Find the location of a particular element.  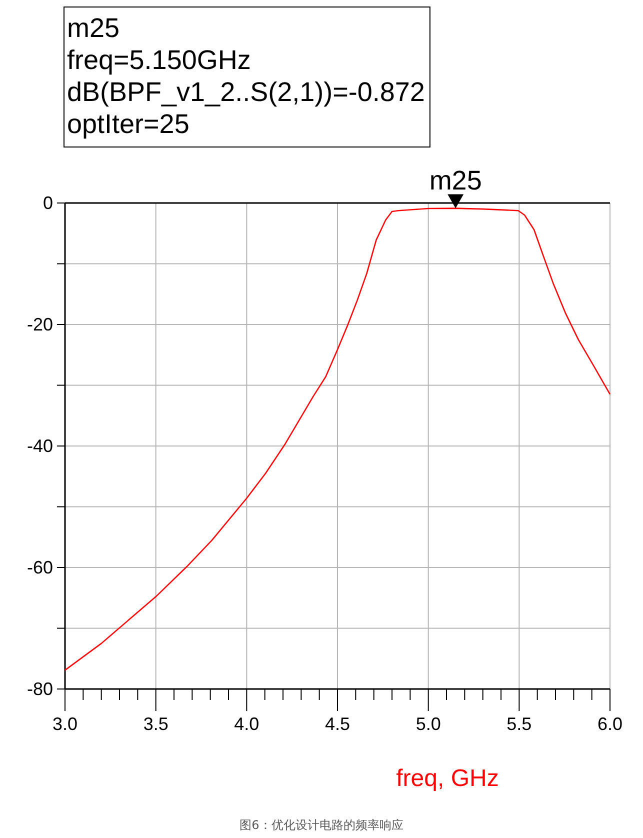

y-tick-label: 0 is located at coordinates (47, 203).